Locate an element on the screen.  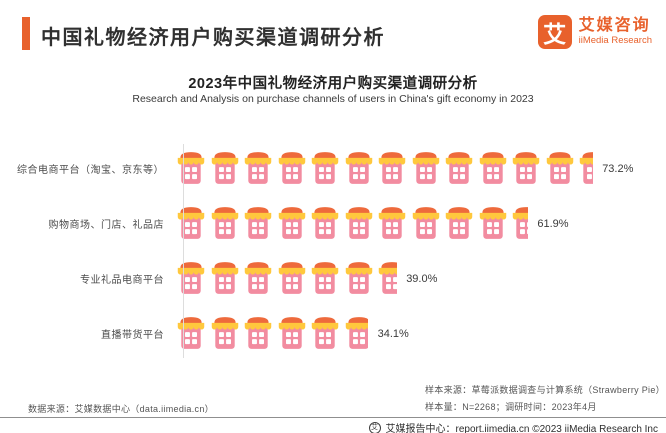
row-value: 61.9% is located at coordinates (553, 223).